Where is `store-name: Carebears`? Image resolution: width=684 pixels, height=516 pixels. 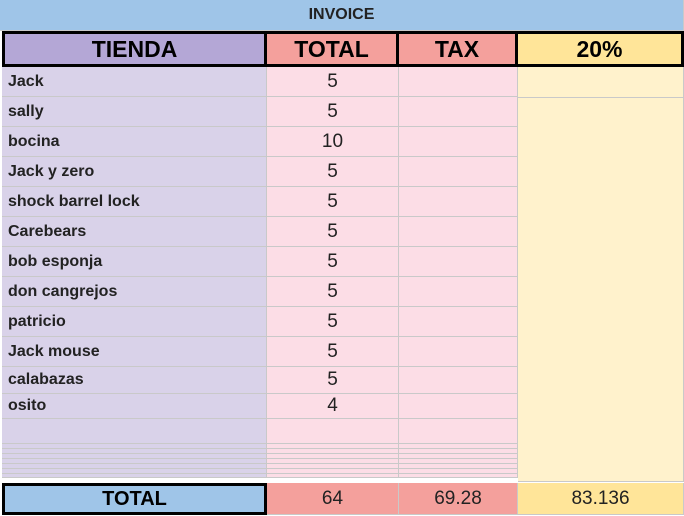
store-name: Carebears is located at coordinates (134, 232).